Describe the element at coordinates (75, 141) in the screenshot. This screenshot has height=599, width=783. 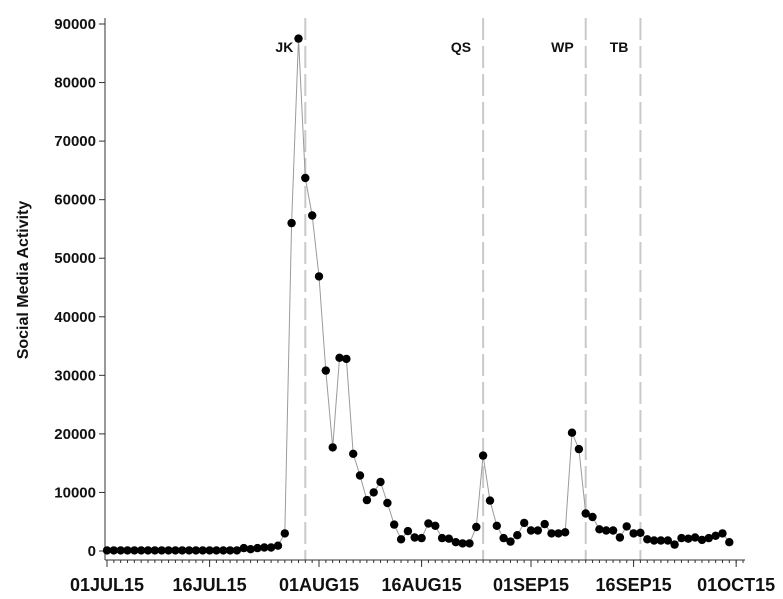
I see `y-tick-label: 70000` at that location.